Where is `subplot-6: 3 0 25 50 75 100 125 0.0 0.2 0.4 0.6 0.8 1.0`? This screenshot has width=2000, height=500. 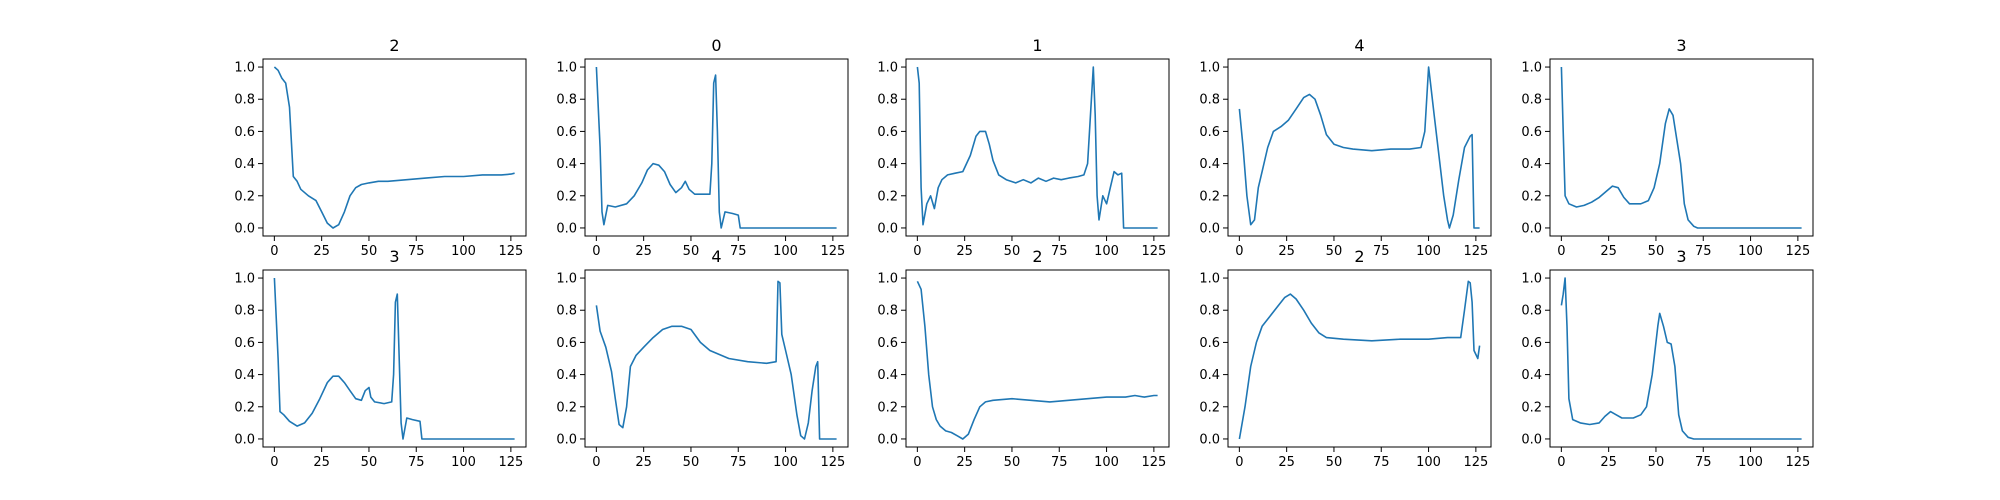
subplot-6: 3 0 25 50 75 100 125 0.0 0.2 0.4 0.6 0.8 1.0 is located at coordinates (380, 358).